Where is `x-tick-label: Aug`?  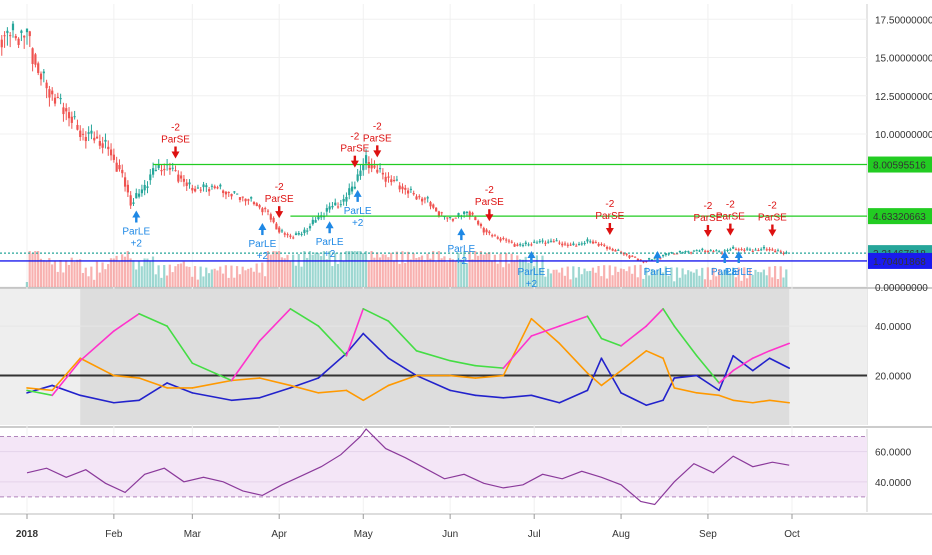 x-tick-label: Aug is located at coordinates (621, 534).